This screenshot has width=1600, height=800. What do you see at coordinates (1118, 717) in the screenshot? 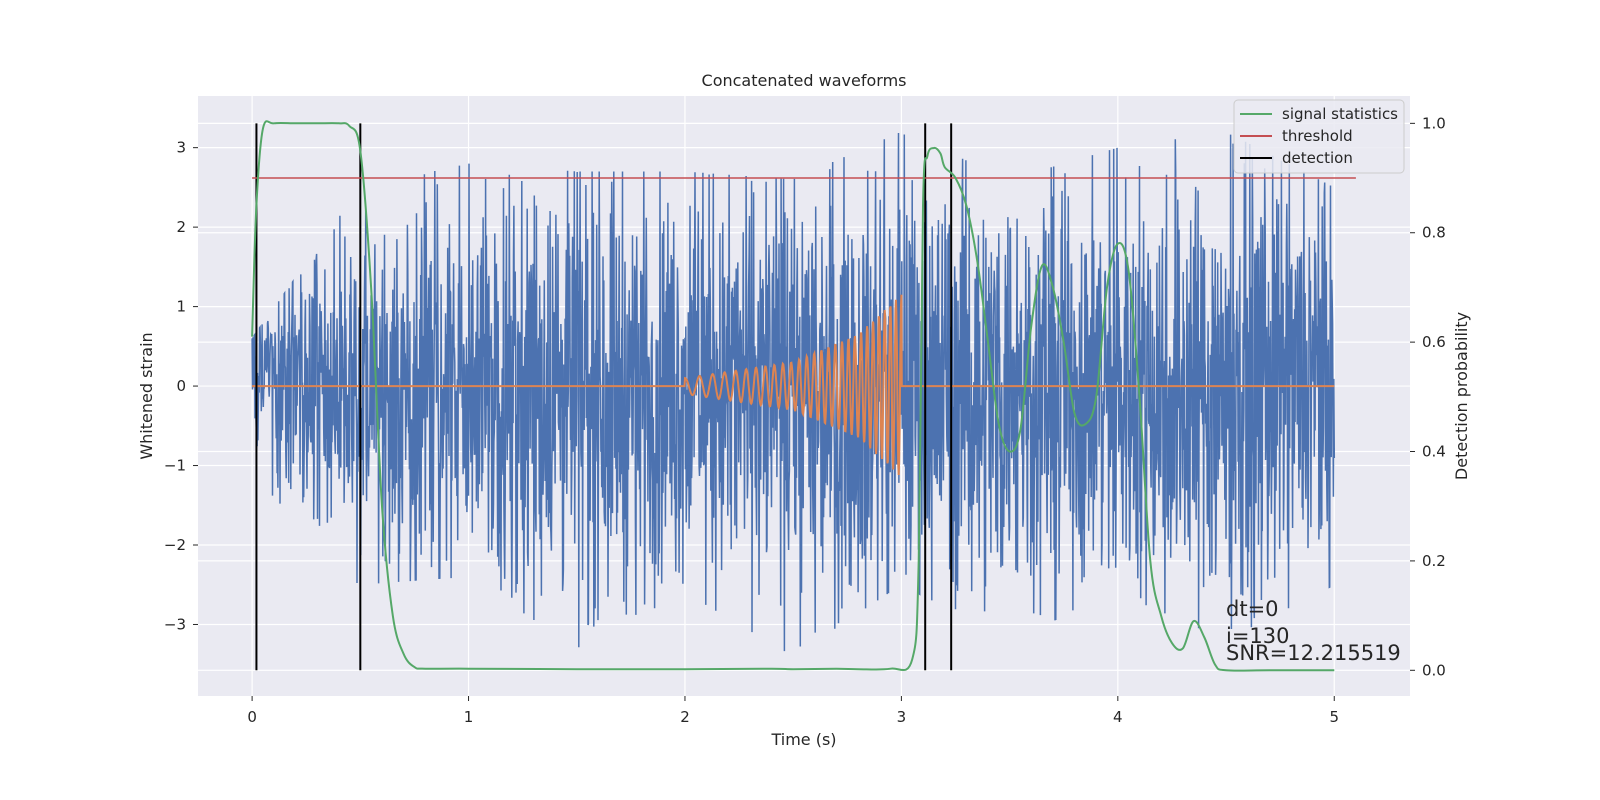
I see `x-tick-label: 4` at bounding box center [1118, 717].